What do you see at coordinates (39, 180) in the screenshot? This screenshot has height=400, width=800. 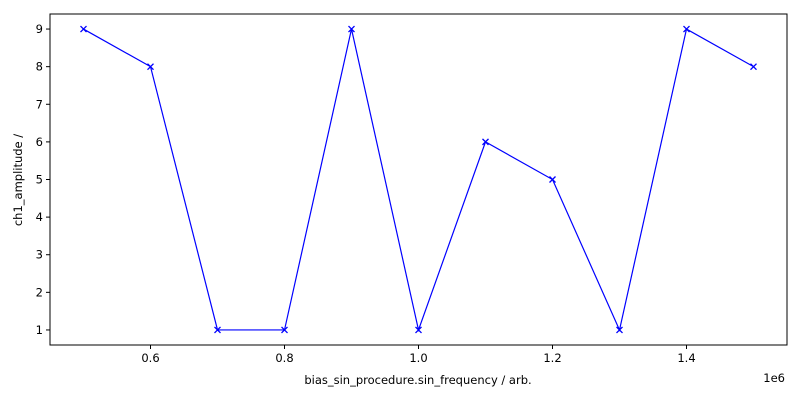 I see `y-tick-label: 5` at bounding box center [39, 180].